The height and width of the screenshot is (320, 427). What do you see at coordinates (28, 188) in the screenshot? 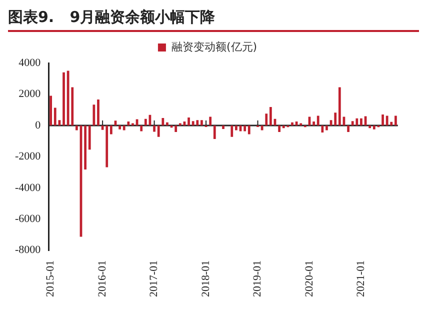
I see `y-tick-label: -4000` at bounding box center [28, 188].